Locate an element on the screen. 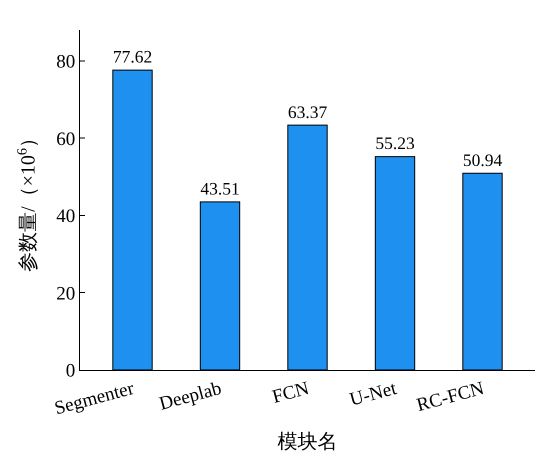  y-tick-label: 20 is located at coordinates (66, 293).